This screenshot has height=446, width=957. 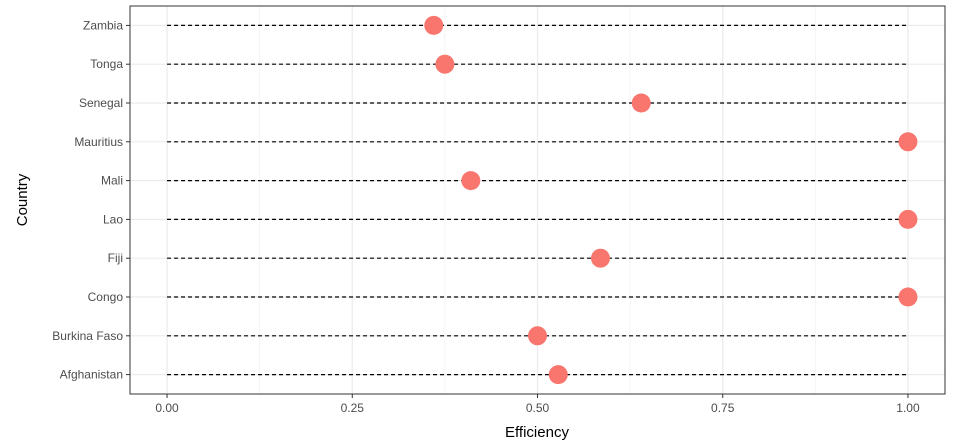 I want to click on y-tick-label: Mali, so click(x=112, y=181).